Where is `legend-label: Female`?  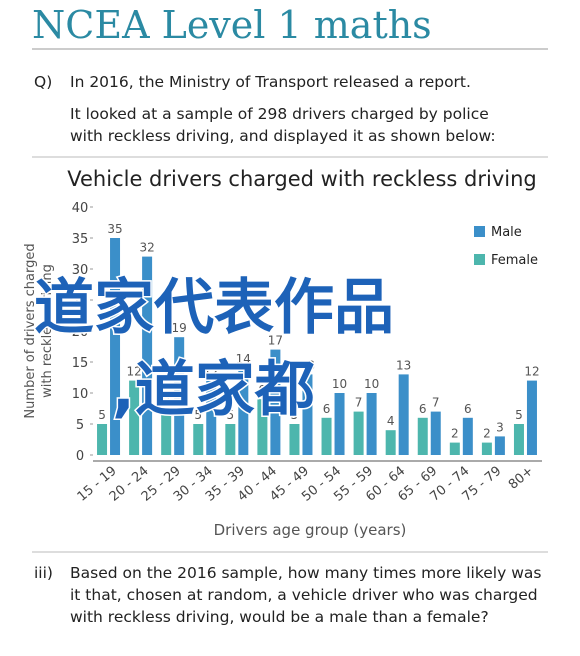 legend-label: Female is located at coordinates (514, 260).